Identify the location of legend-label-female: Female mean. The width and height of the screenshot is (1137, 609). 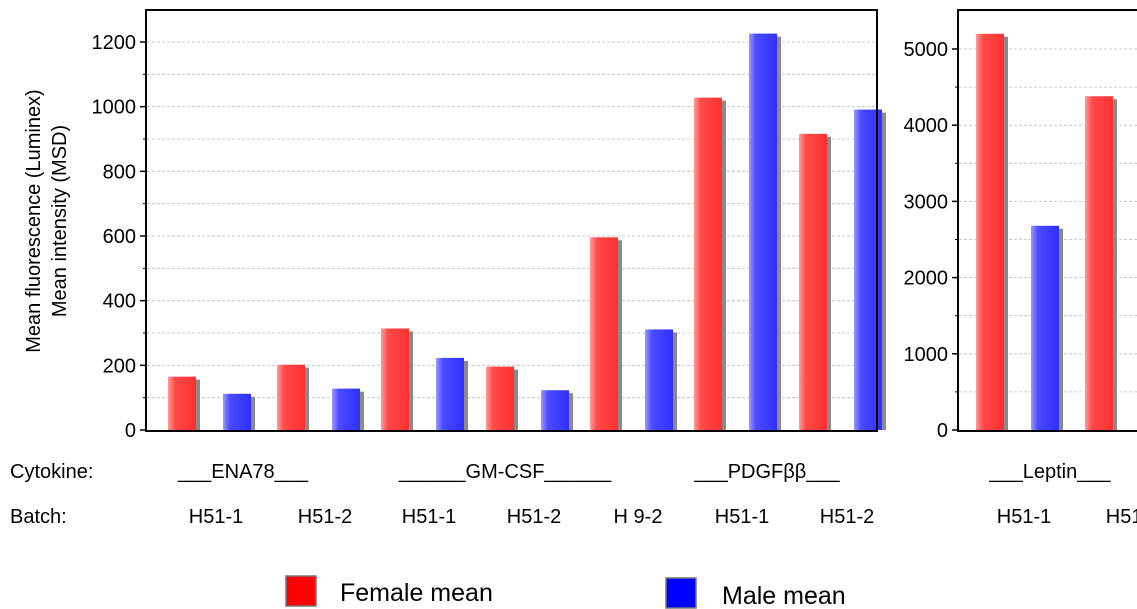
(416, 593).